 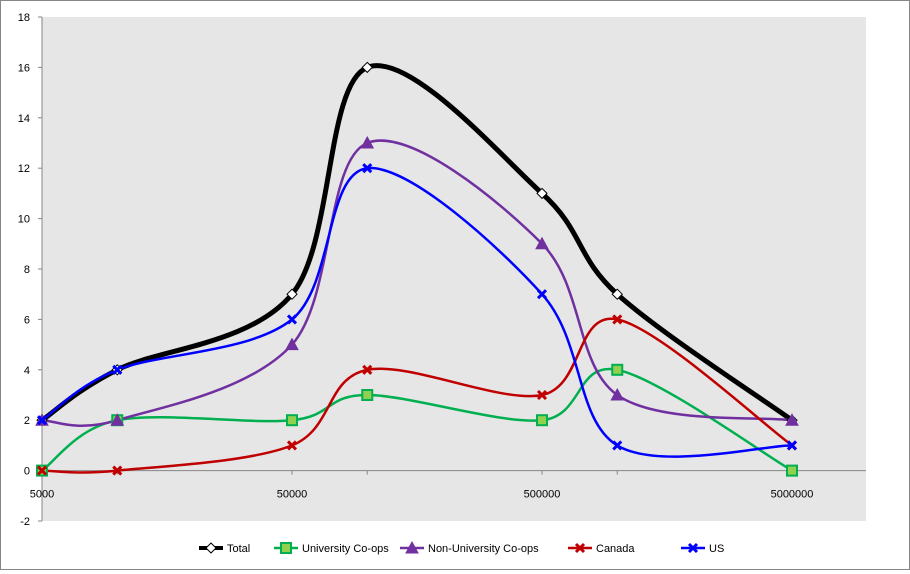 I want to click on x-tick-label: 5000000, so click(x=792, y=495).